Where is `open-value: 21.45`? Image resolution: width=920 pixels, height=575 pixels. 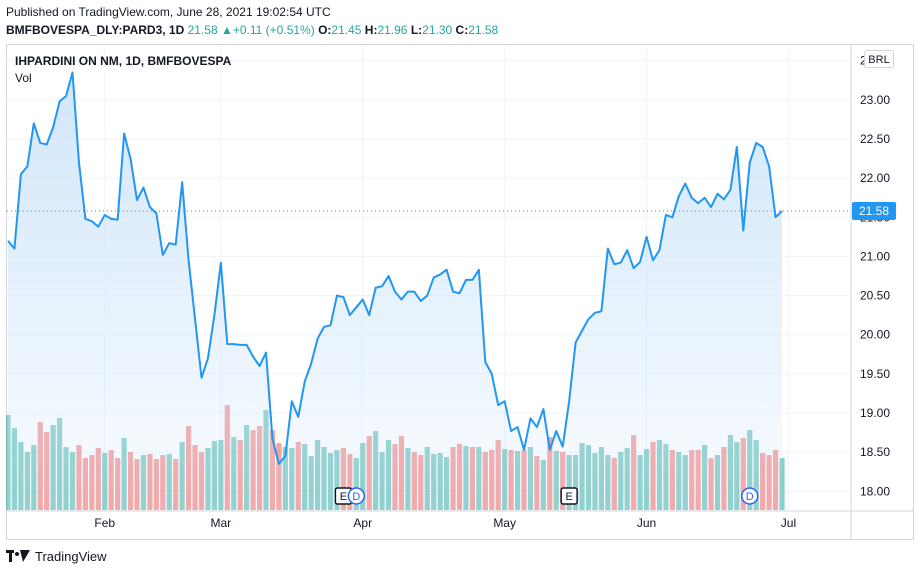 open-value: 21.45 is located at coordinates (346, 30).